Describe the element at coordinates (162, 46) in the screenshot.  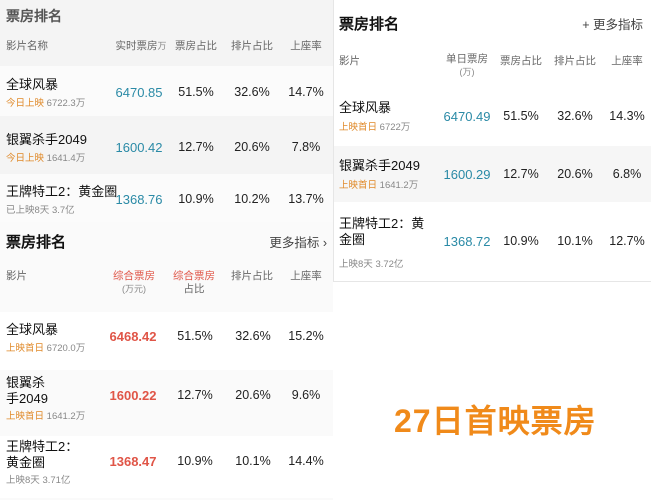
I see `col-unit: 万` at that location.